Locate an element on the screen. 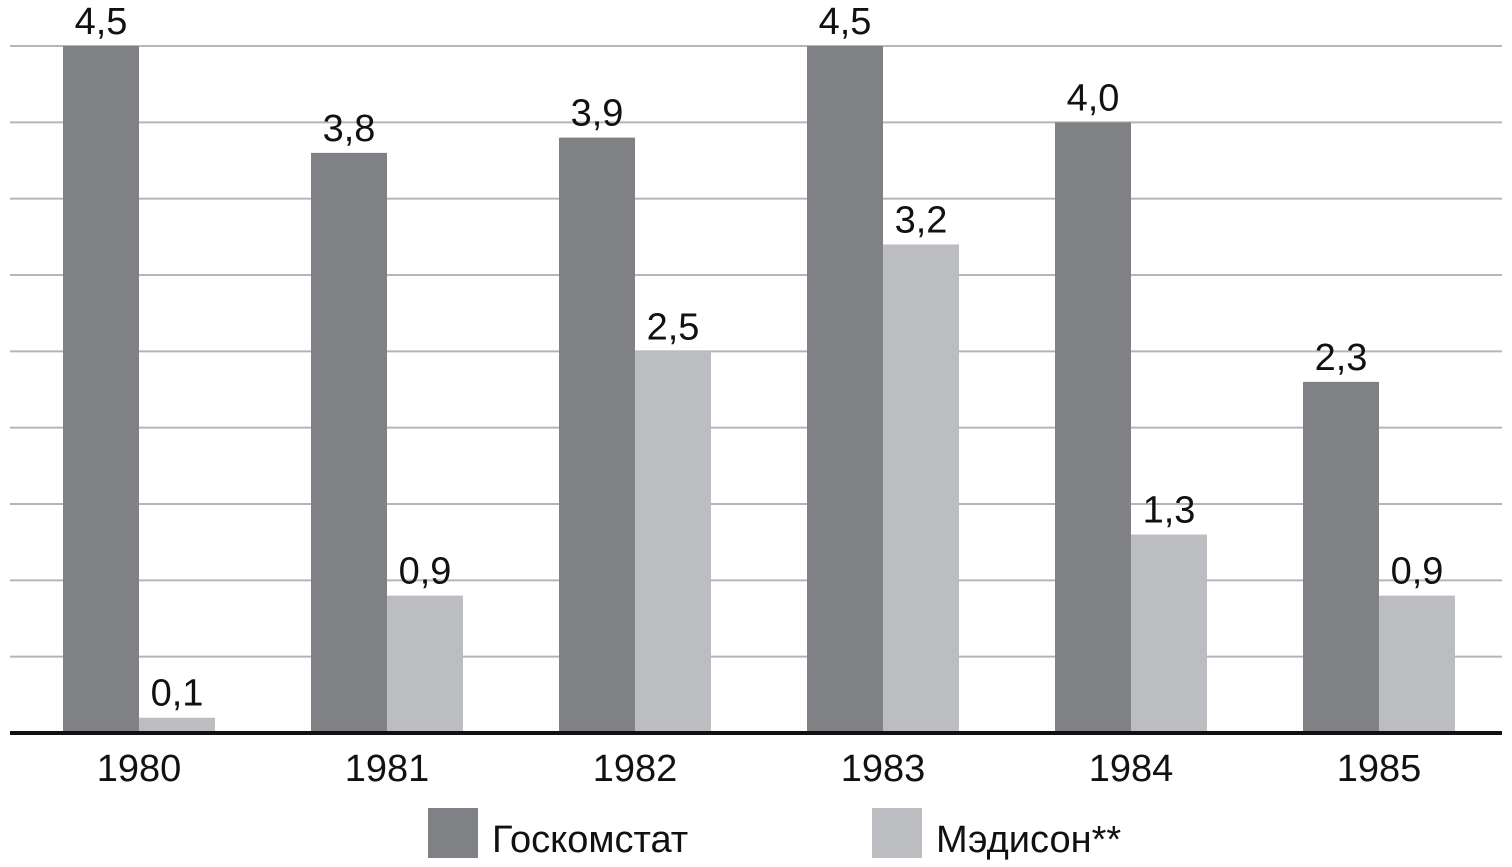 This screenshot has height=867, width=1512. x-tick-label: 1981 is located at coordinates (387, 769).